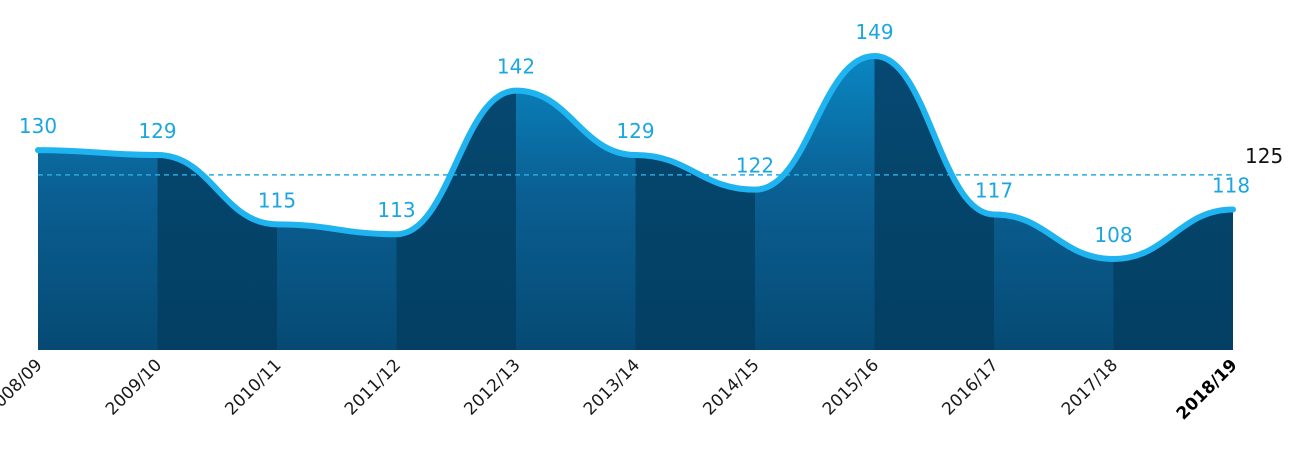  Describe the element at coordinates (994, 190) in the screenshot. I see `data-label-2016-17: 117` at that location.